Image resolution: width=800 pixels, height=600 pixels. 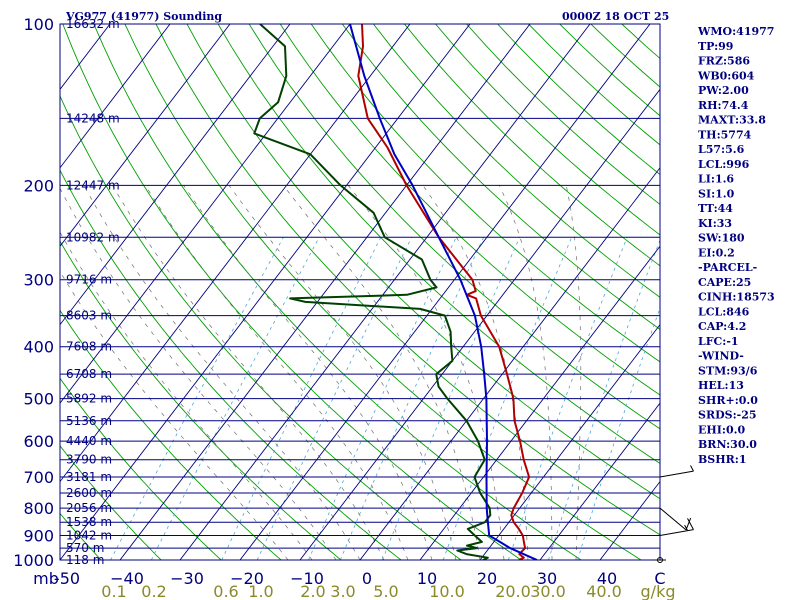 I want to click on index-value: TH:5774, so click(x=725, y=134).